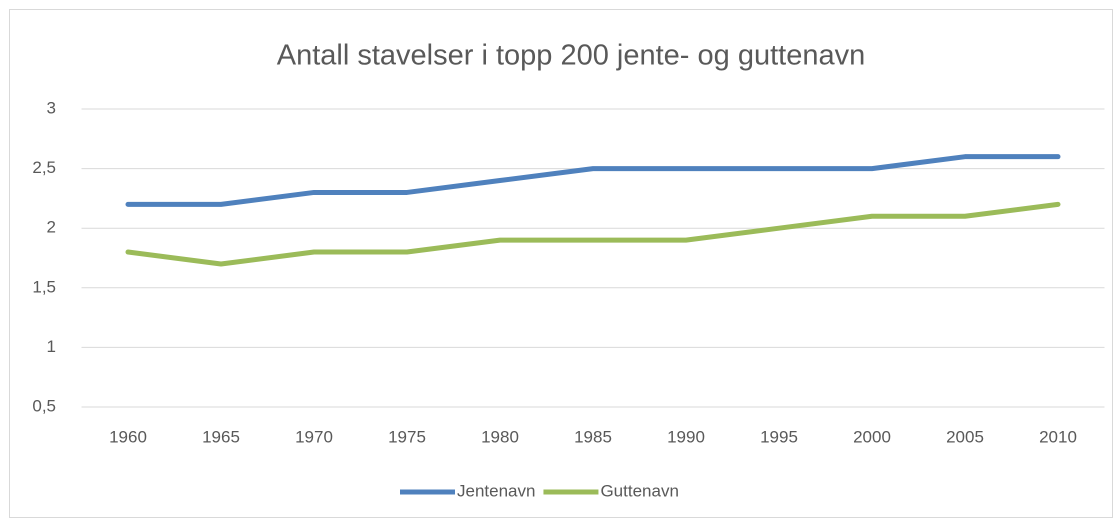 The width and height of the screenshot is (1119, 522). Describe the element at coordinates (496, 490) in the screenshot. I see `legend-label: Jentenavn` at that location.